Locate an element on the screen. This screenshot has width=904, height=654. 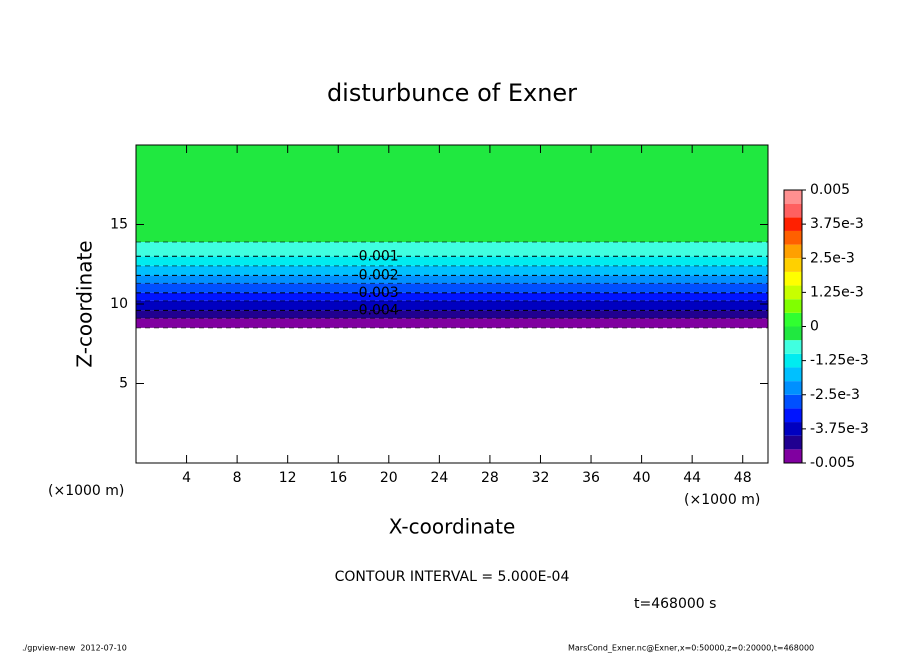
colorbar-tick-label: -0.005 is located at coordinates (832, 463).